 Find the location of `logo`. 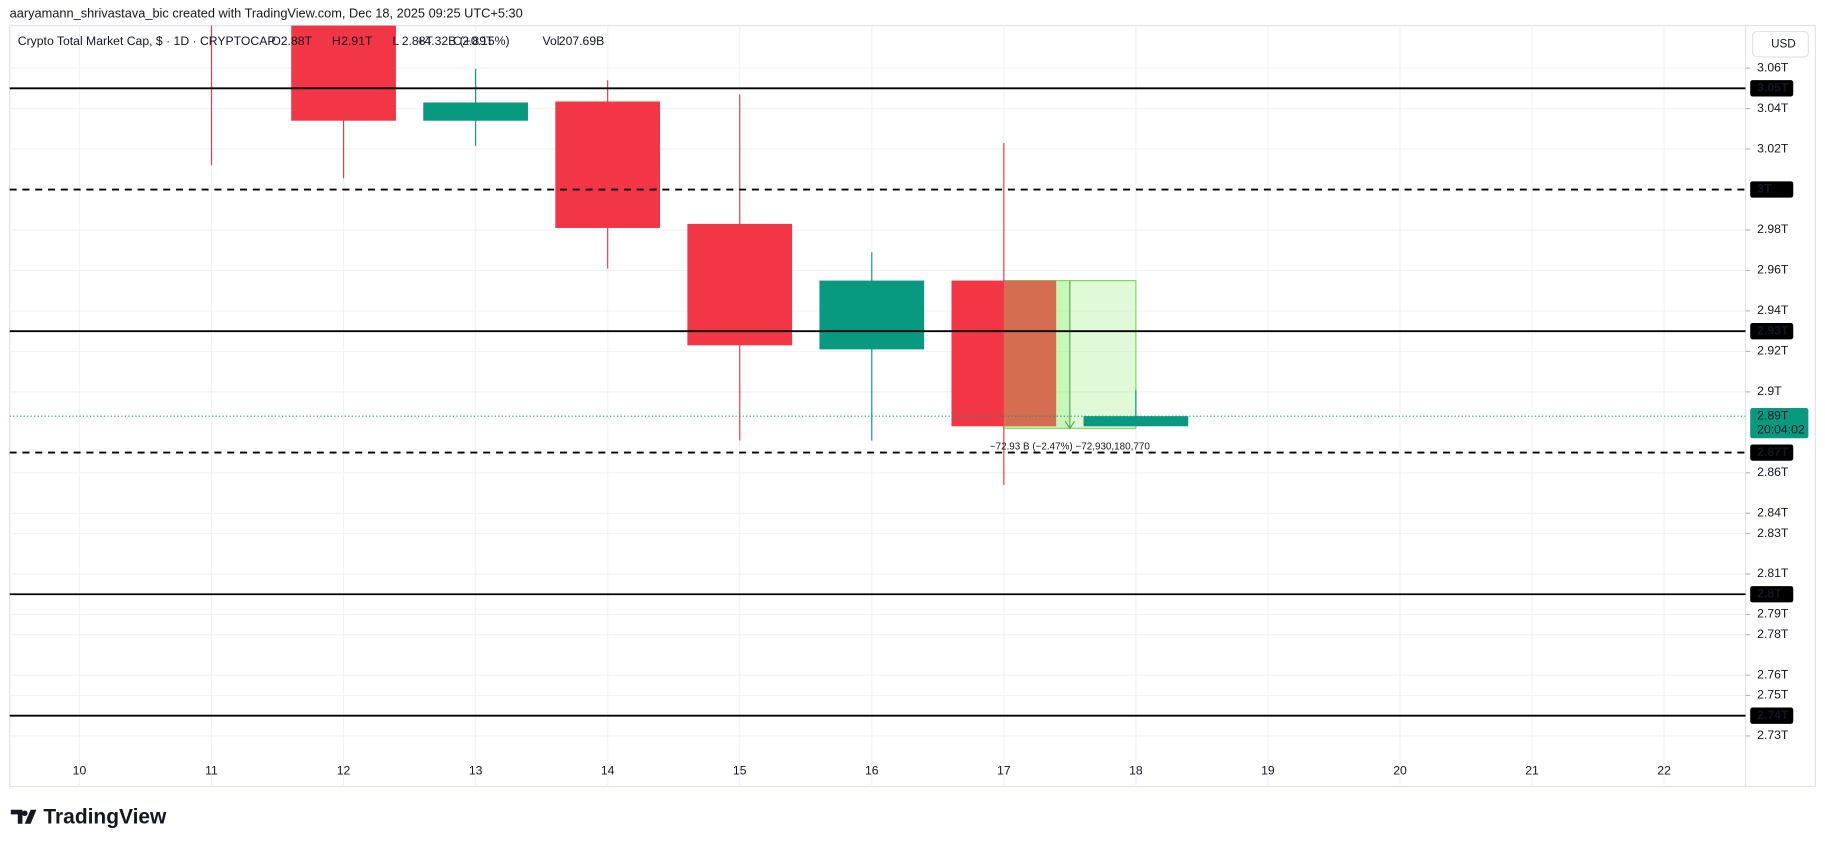

logo is located at coordinates (23, 816).